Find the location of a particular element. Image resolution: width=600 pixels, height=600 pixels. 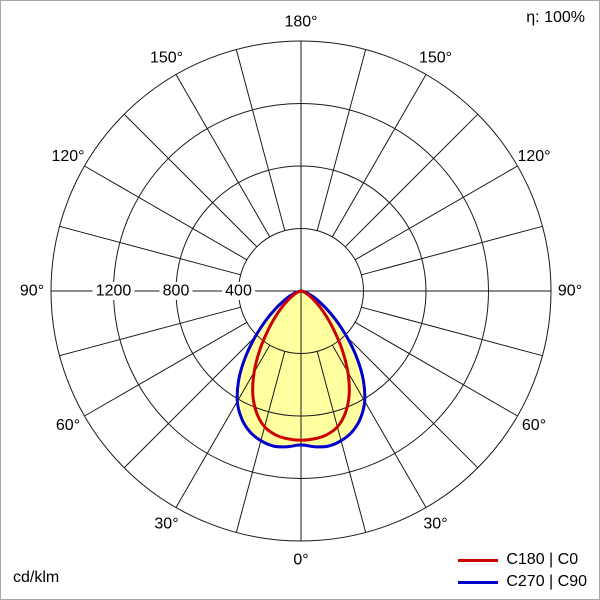

legend-line-blue is located at coordinates (478, 582).